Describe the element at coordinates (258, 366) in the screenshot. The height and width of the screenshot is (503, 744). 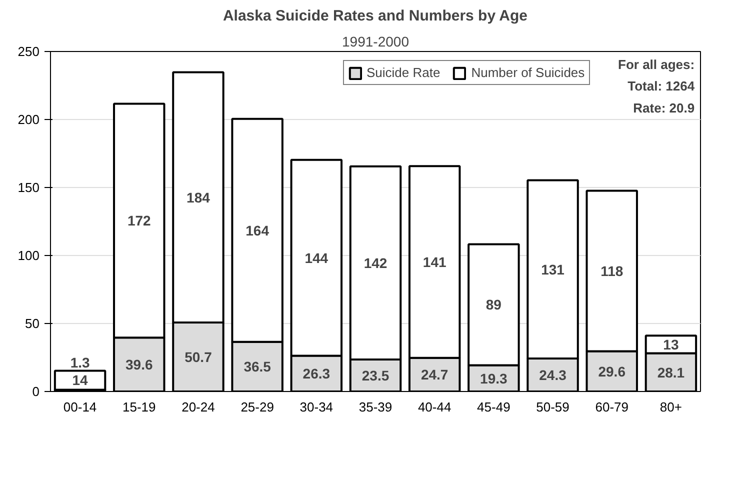
I see `data-label: 36.5` at that location.